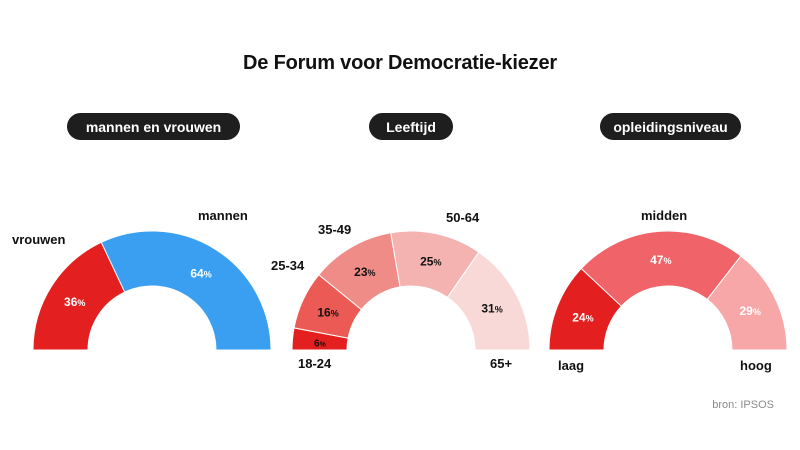 Image resolution: width=800 pixels, height=450 pixels. Describe the element at coordinates (743, 405) in the screenshot. I see `source-note: bron: IPSOS` at that location.